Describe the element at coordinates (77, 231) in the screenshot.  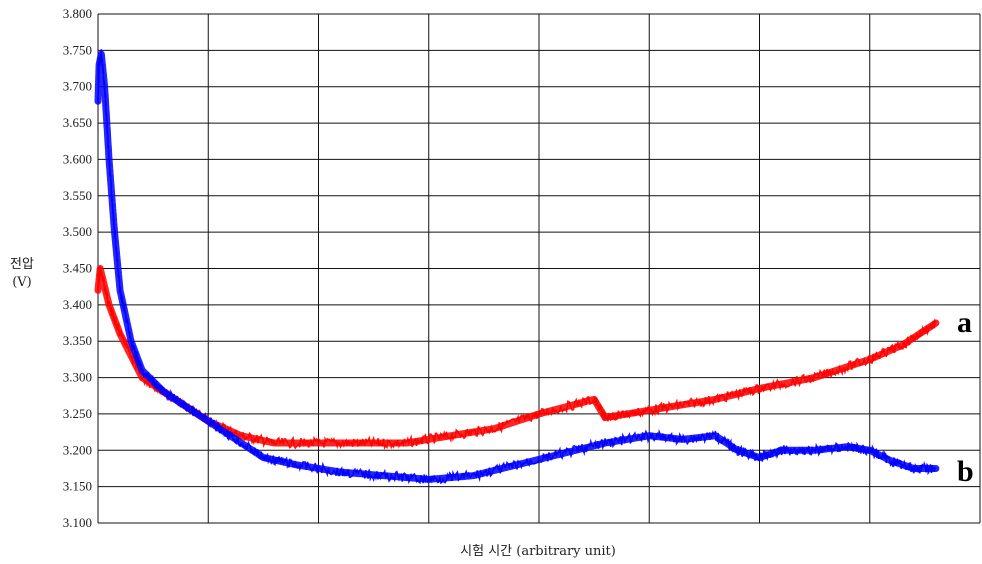
I see `y-tick-label: 3.500` at that location.